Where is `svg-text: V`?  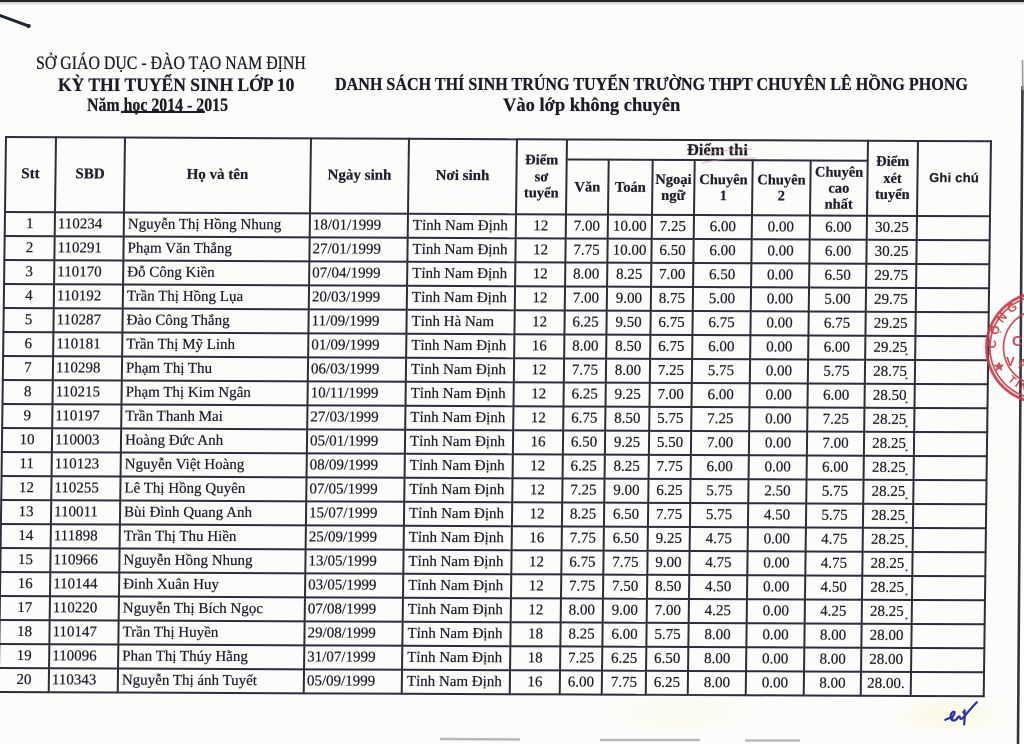
svg-text: V is located at coordinates (1010, 361).